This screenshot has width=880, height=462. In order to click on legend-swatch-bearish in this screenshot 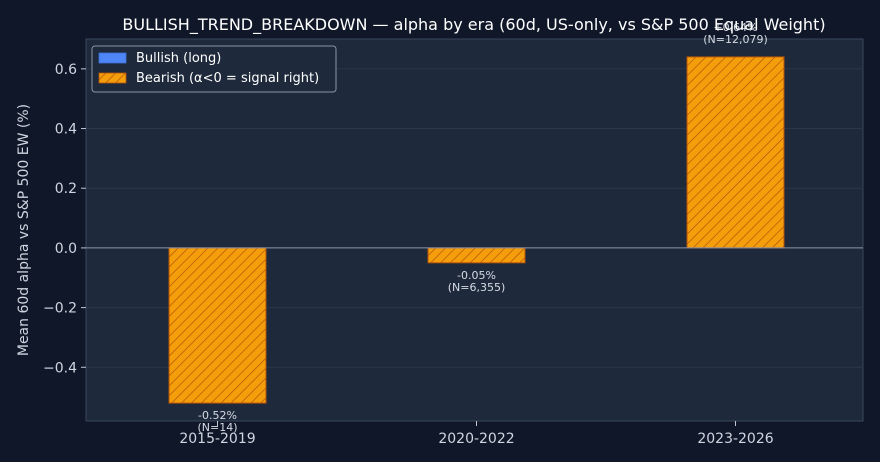, I will do `click(112, 78)`.